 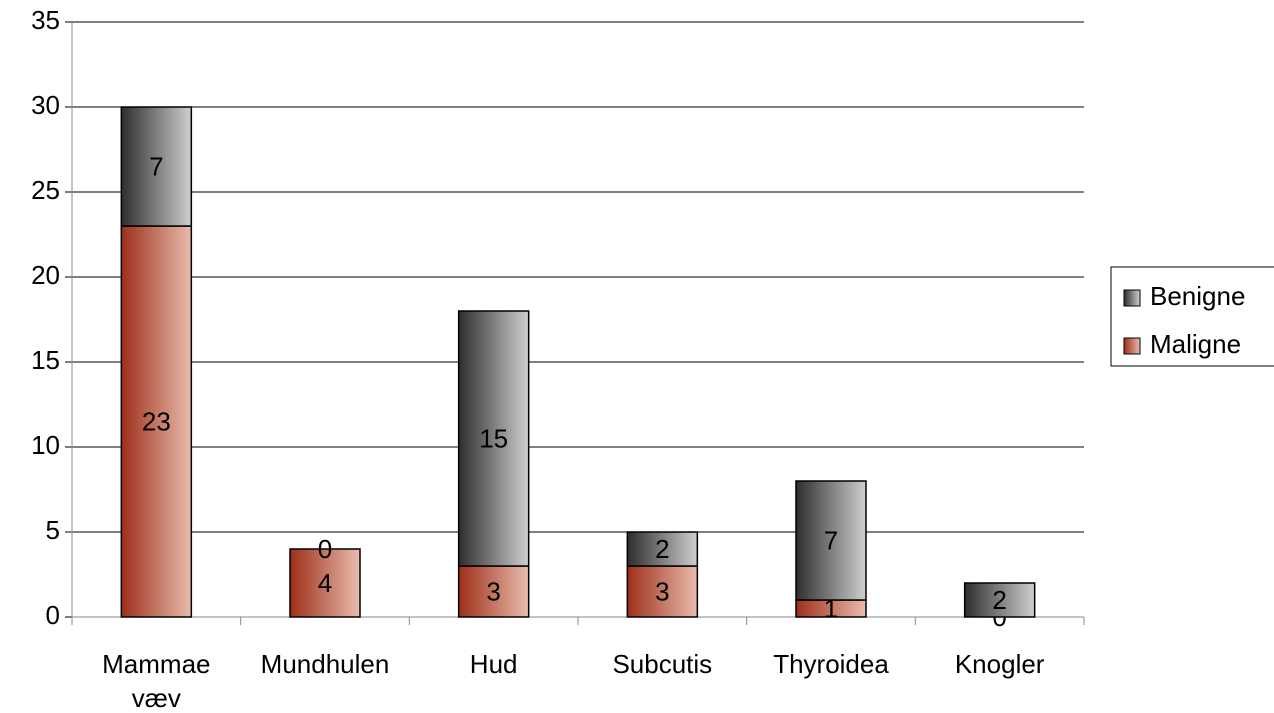 I want to click on data-label: 0, so click(x=325, y=549).